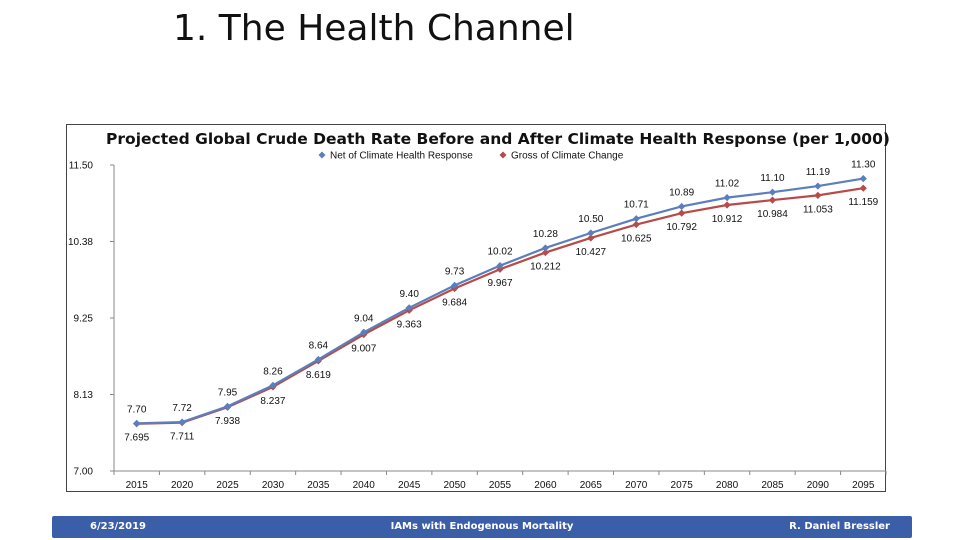 This screenshot has height=540, width=960. I want to click on data-label: 9.684, so click(454, 302).